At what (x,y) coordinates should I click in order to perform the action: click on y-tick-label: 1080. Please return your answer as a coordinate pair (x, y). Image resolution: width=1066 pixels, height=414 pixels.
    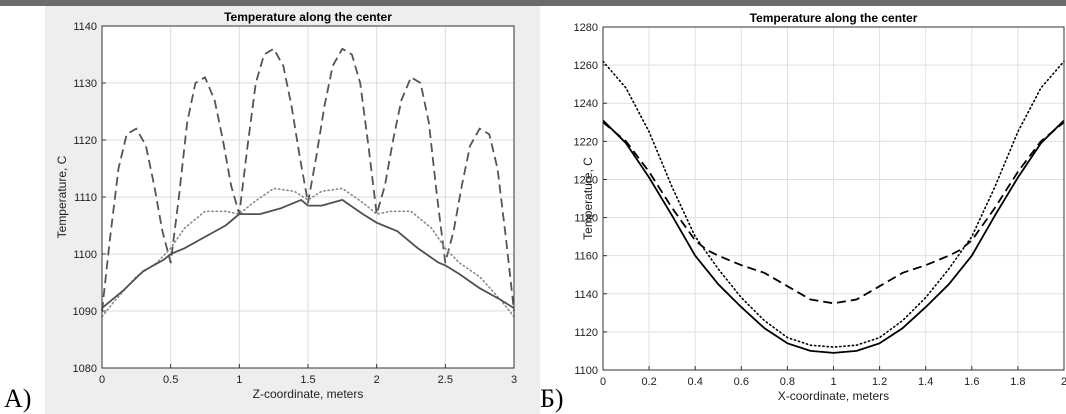
    Looking at the image, I should click on (85, 369).